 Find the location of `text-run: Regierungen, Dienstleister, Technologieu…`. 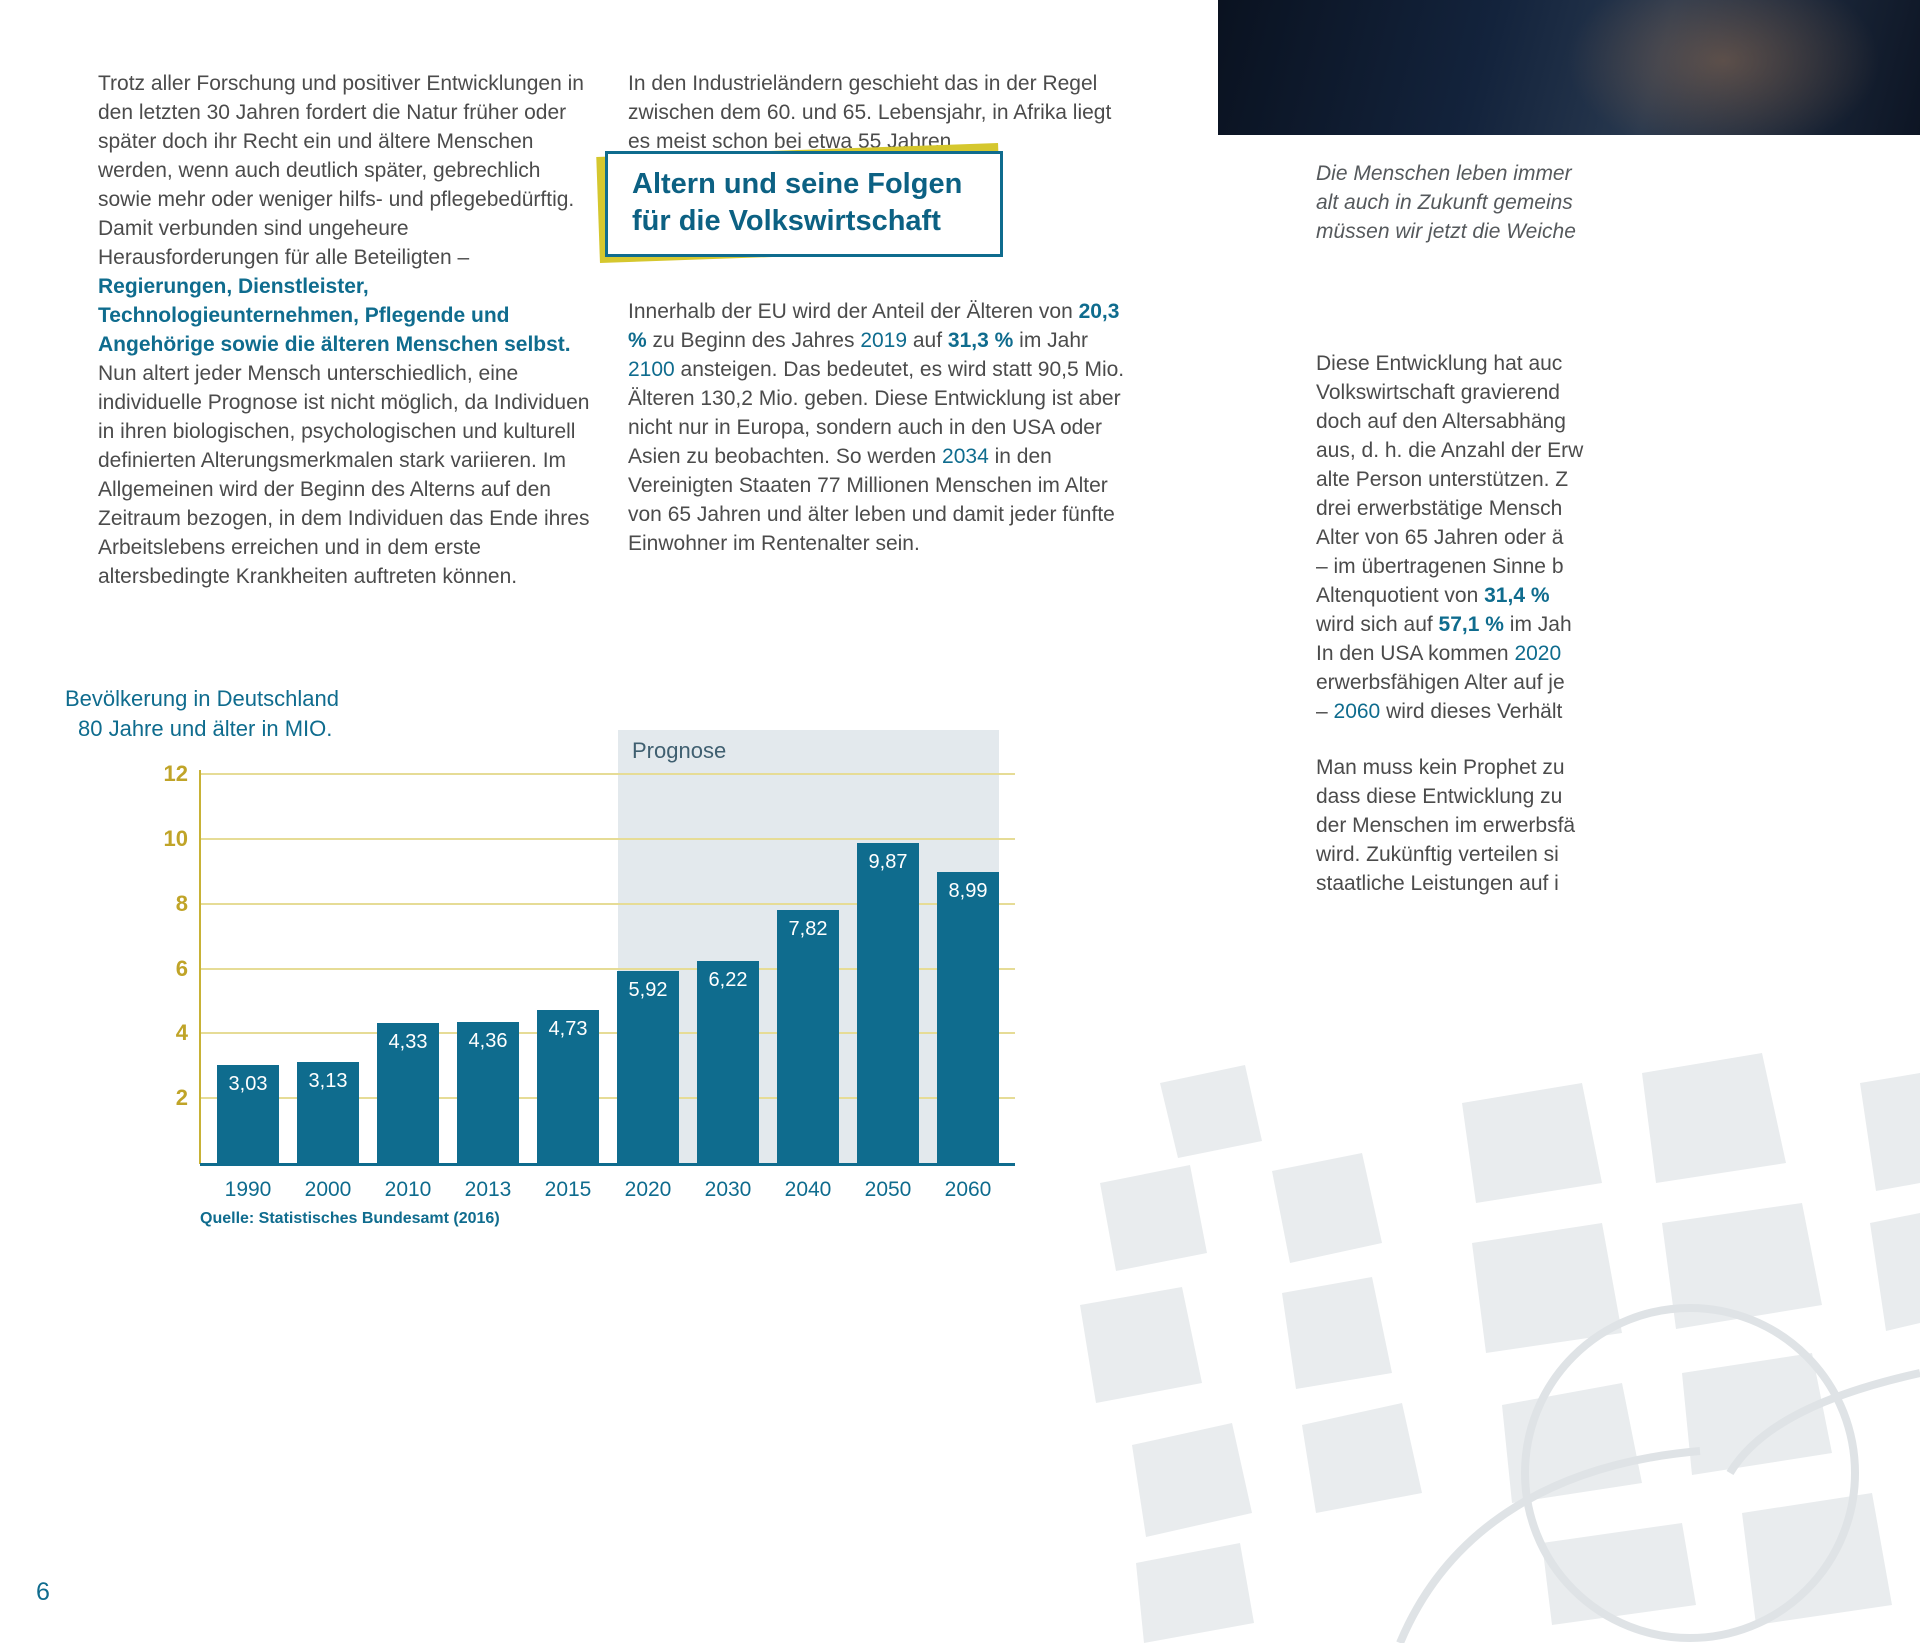

text-run: Regierungen, Dienstleister, Technologieu… is located at coordinates (334, 315).